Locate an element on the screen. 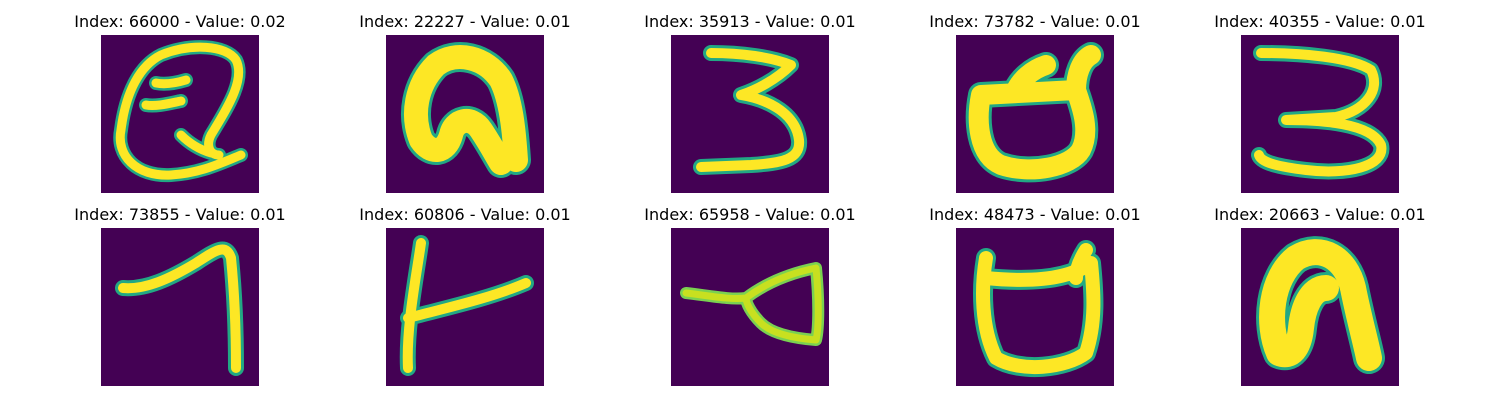 Image resolution: width=1500 pixels, height=400 pixels. panel-3: Index: 35913 - Value: 0.01 is located at coordinates (750, 102).